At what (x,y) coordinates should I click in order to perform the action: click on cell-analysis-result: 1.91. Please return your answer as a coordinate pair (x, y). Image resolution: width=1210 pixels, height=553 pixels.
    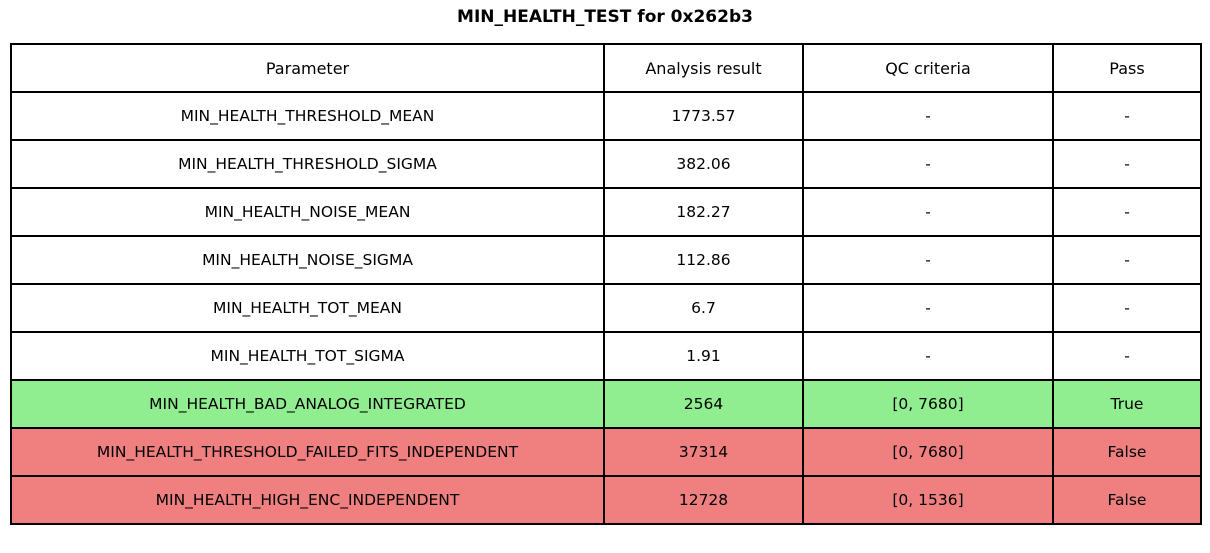
    Looking at the image, I should click on (703, 356).